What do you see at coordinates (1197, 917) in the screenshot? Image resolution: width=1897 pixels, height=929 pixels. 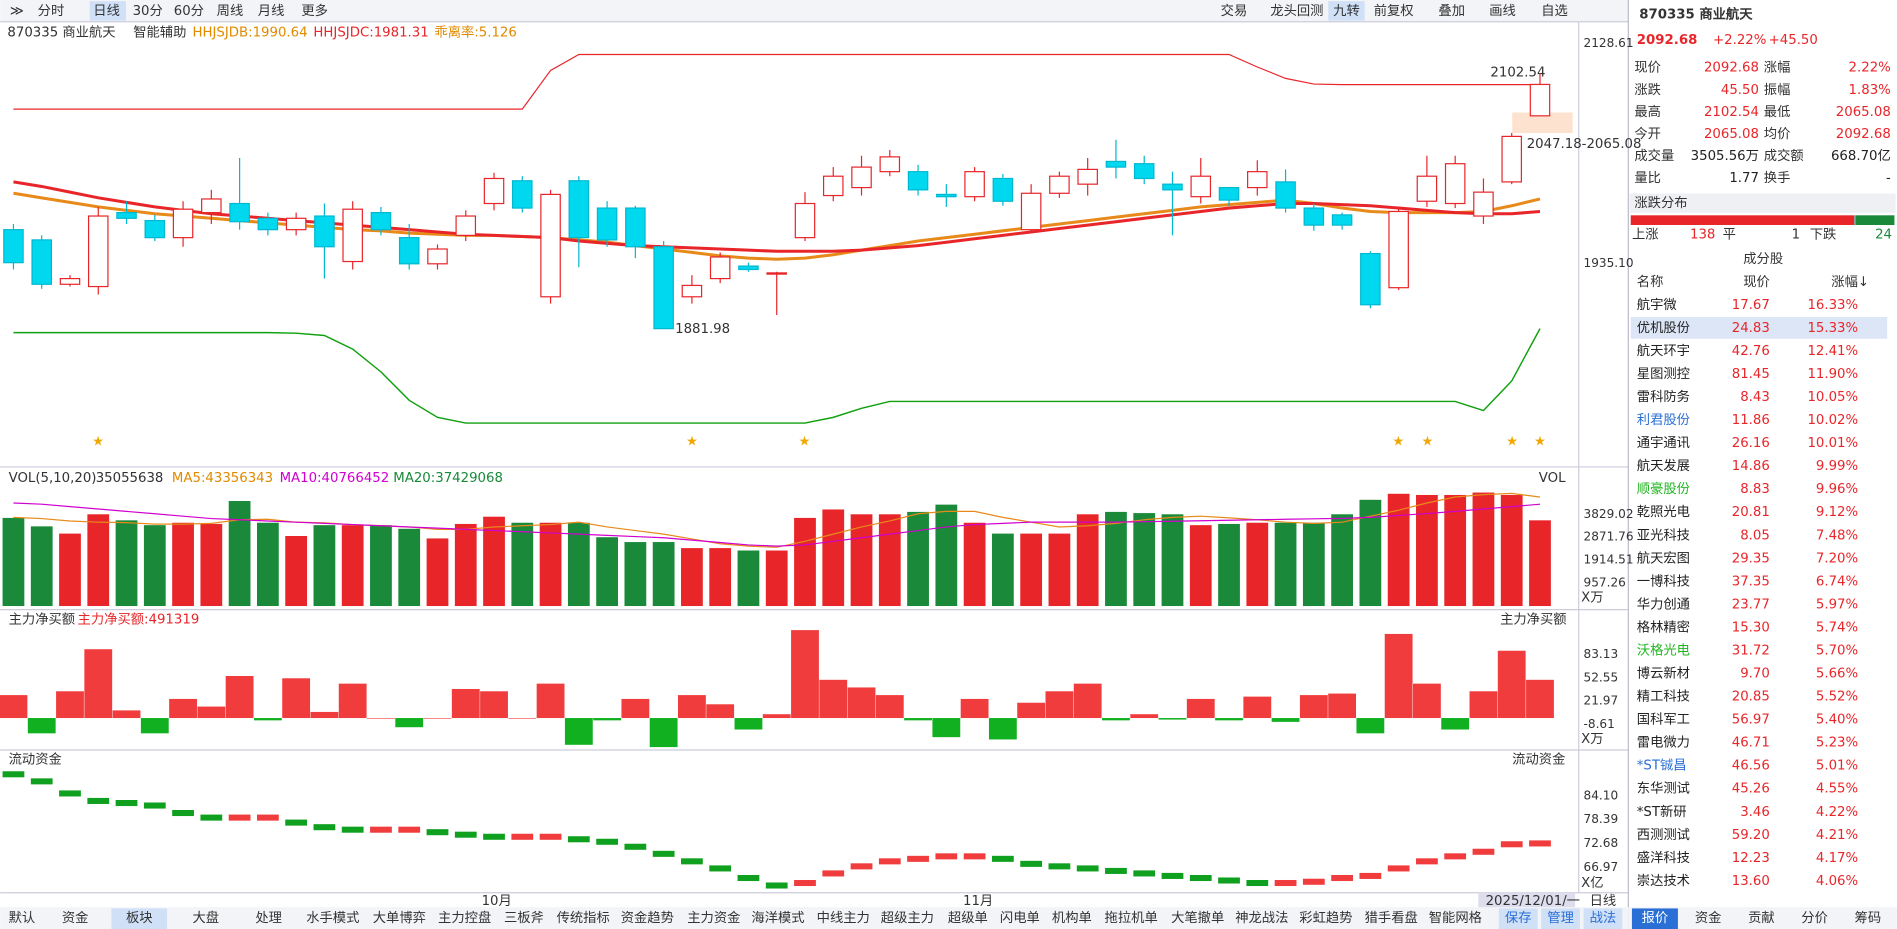 I see `bottom-tab: 大笔撤单` at bounding box center [1197, 917].